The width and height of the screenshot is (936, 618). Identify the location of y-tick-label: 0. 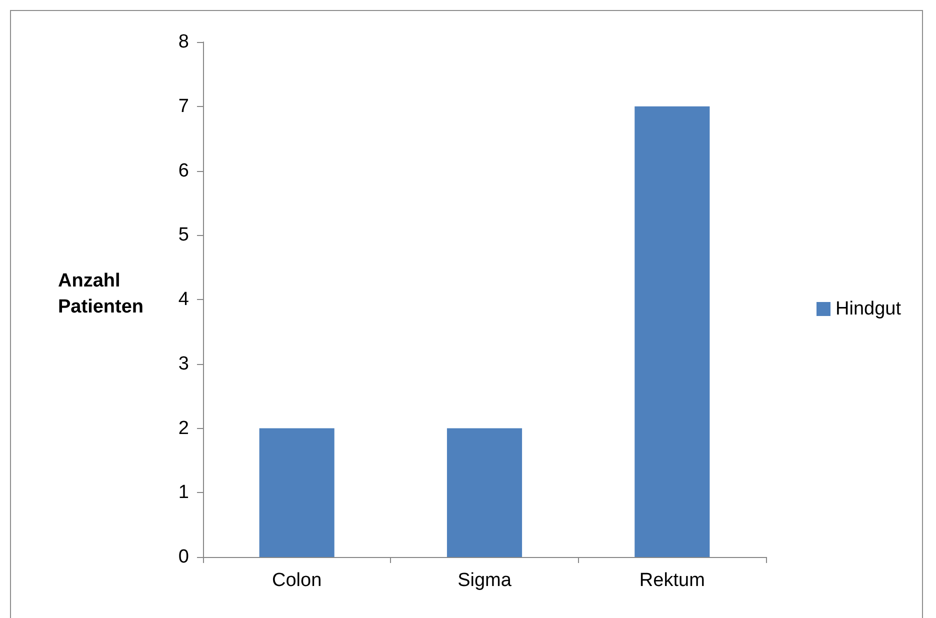
(183, 557).